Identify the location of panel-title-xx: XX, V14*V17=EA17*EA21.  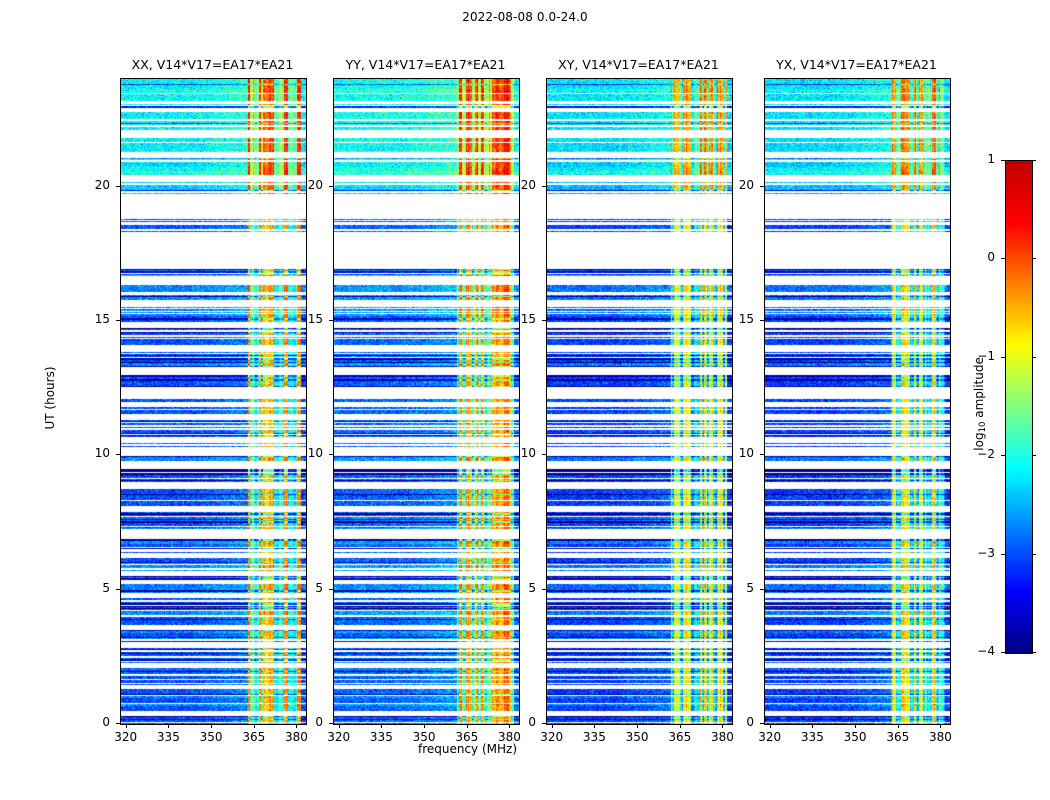
(212, 64).